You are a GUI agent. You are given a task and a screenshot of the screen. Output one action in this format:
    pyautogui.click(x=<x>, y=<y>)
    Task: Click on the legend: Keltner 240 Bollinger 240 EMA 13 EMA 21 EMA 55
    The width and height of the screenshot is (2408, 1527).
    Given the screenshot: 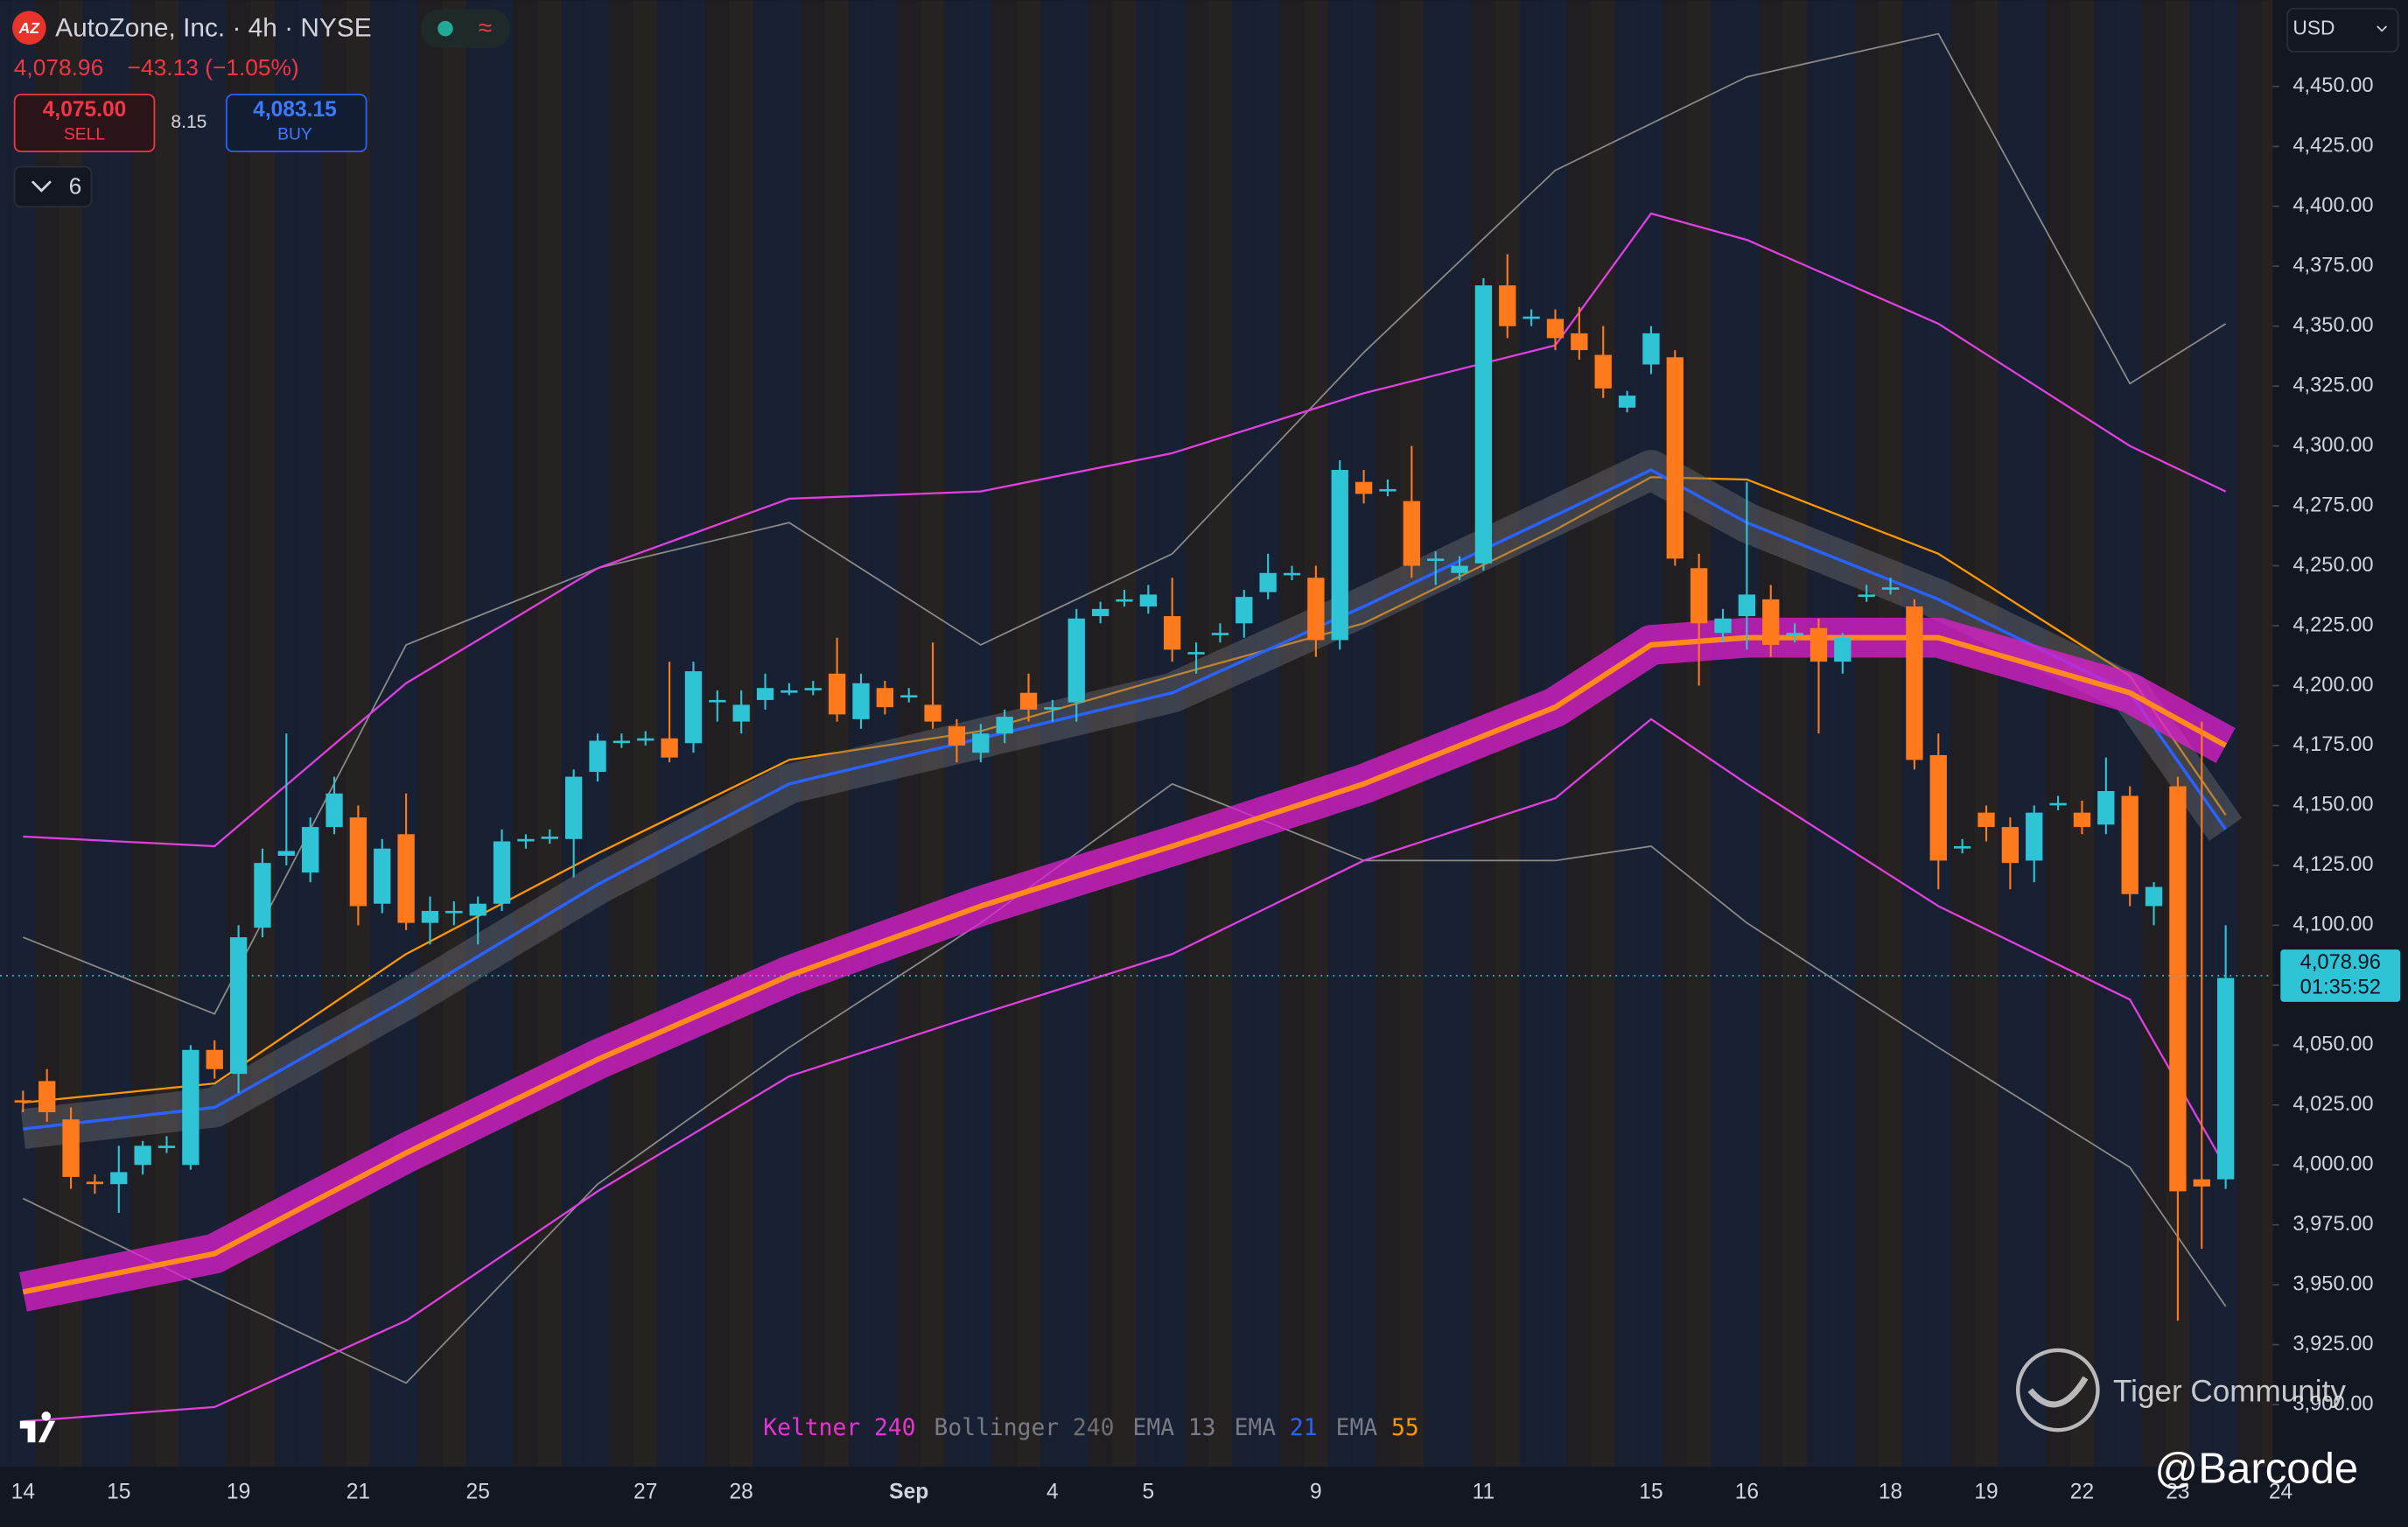 What is the action you would take?
    pyautogui.click(x=1090, y=1428)
    